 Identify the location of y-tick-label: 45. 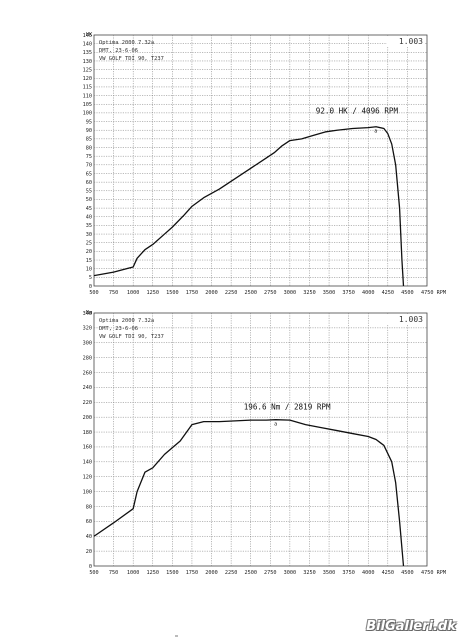
(89, 209).